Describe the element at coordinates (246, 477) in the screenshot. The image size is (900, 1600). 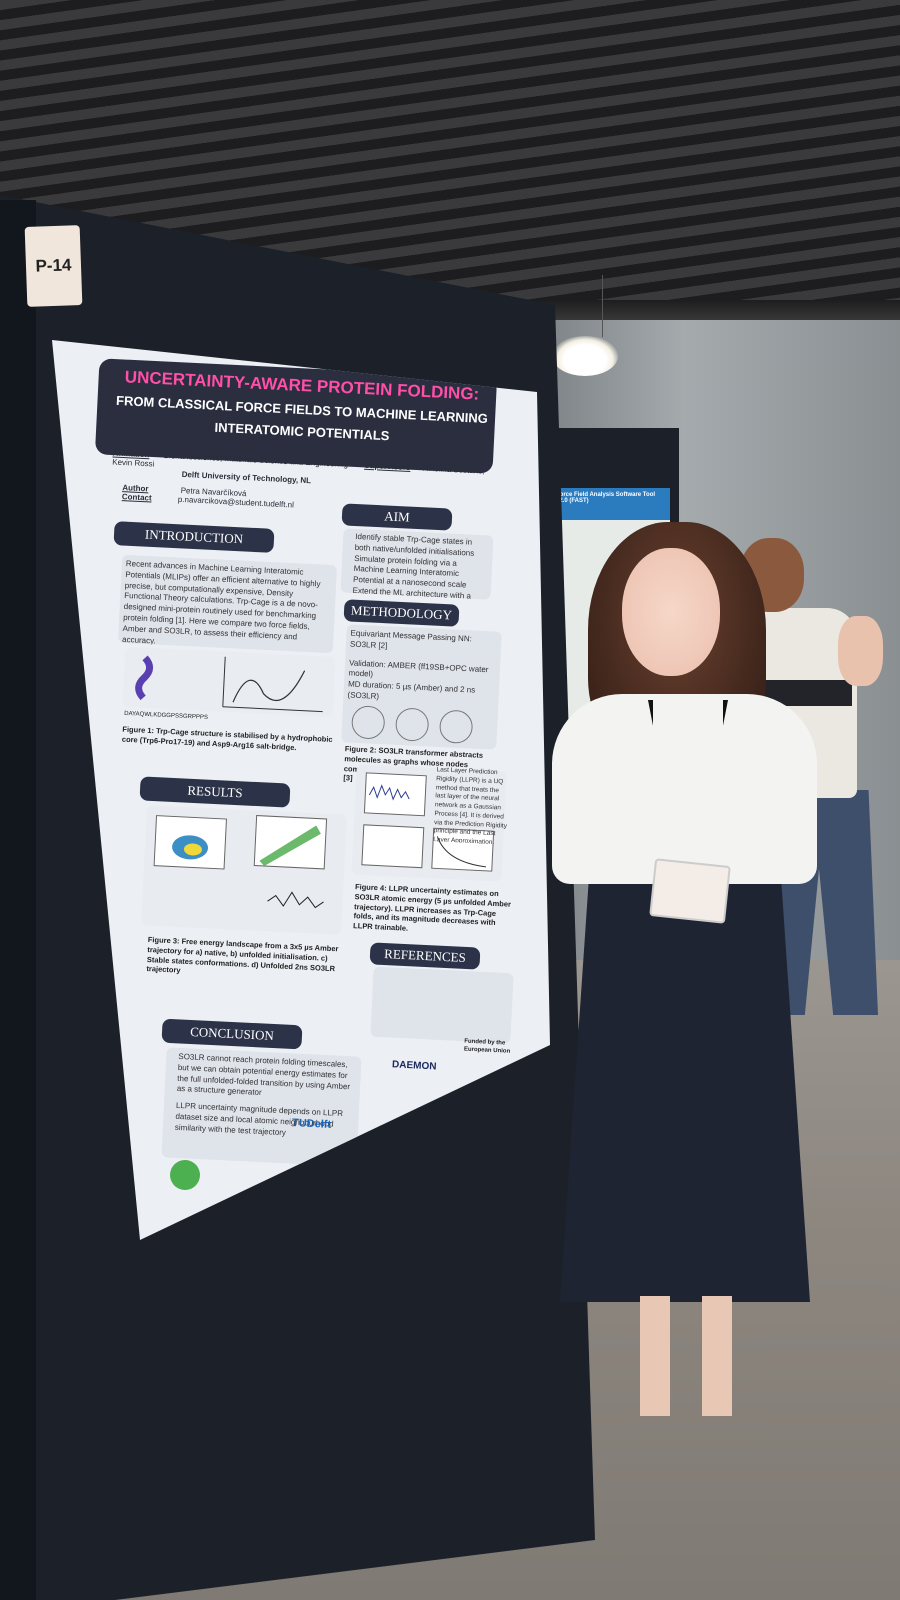
I see `institution-text: Delft University of Technology, NL` at that location.